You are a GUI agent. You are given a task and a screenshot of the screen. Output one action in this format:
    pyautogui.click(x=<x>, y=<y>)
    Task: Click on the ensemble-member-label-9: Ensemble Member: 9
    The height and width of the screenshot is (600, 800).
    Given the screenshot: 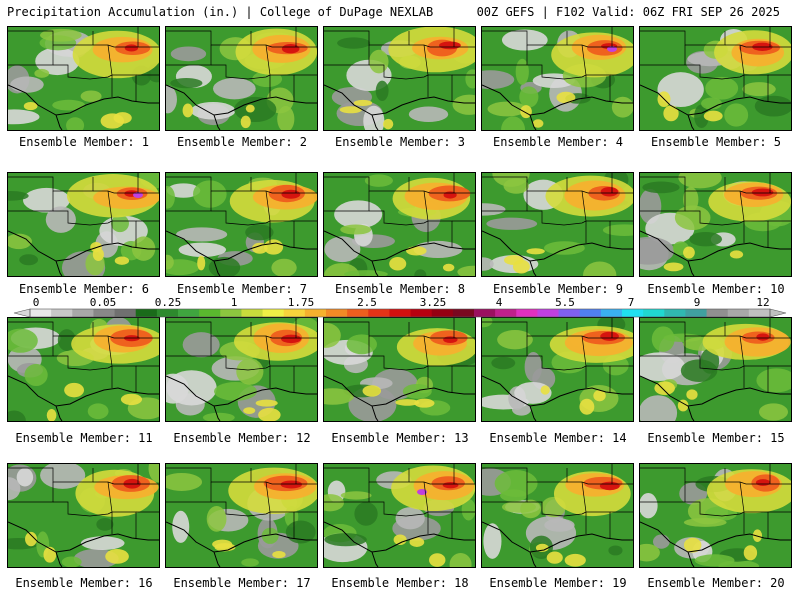 What is the action you would take?
    pyautogui.click(x=558, y=289)
    